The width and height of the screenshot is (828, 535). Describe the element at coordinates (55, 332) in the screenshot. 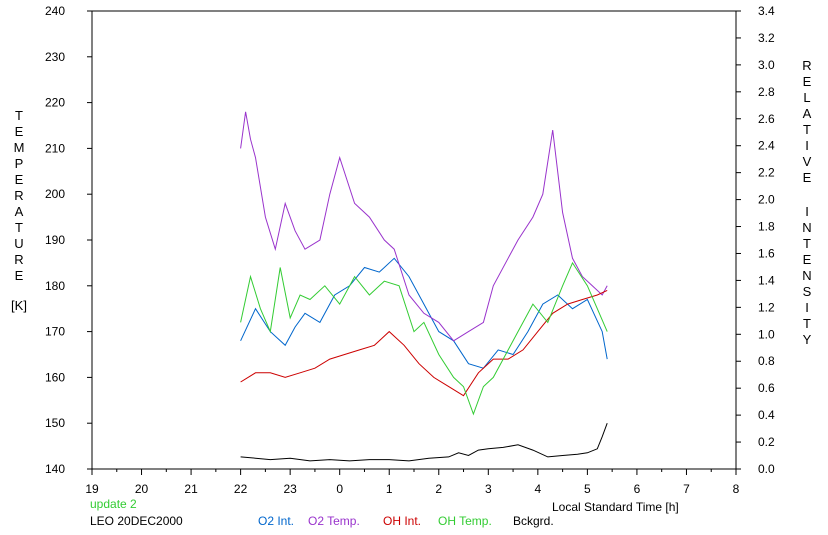

I see `left-tick-label: 170` at that location.